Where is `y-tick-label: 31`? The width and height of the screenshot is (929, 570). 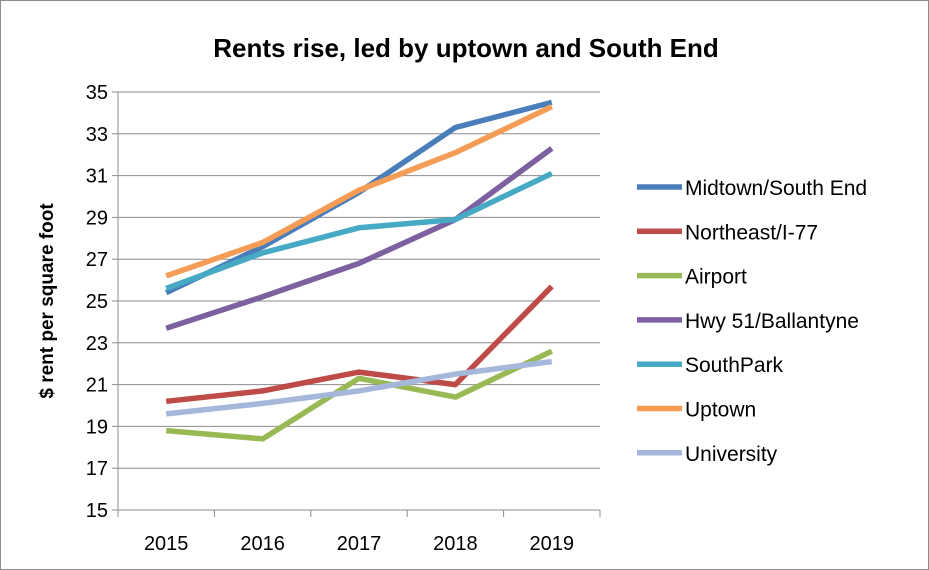 y-tick-label: 31 is located at coordinates (97, 177).